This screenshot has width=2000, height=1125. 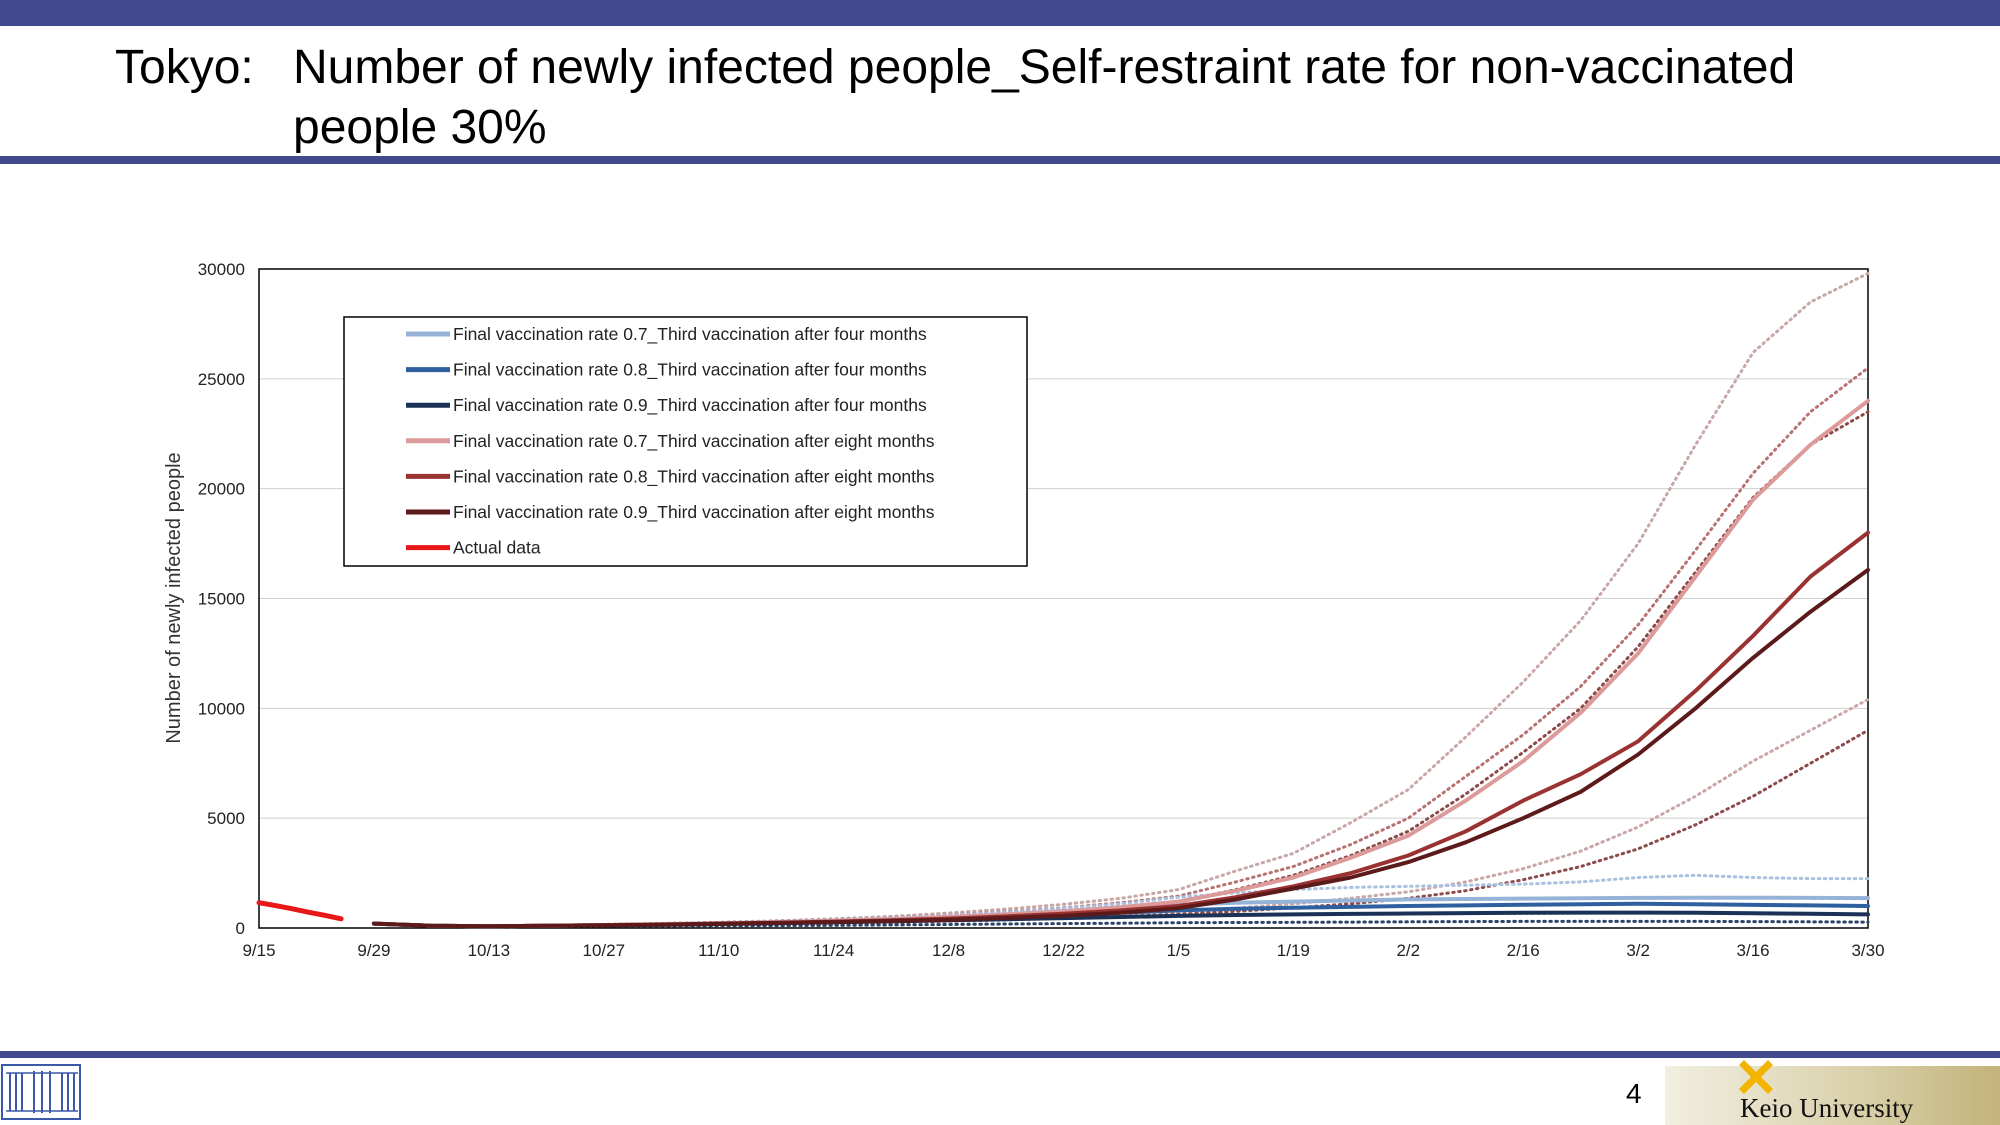 What do you see at coordinates (1000, 13) in the screenshot?
I see `top-accent-bar` at bounding box center [1000, 13].